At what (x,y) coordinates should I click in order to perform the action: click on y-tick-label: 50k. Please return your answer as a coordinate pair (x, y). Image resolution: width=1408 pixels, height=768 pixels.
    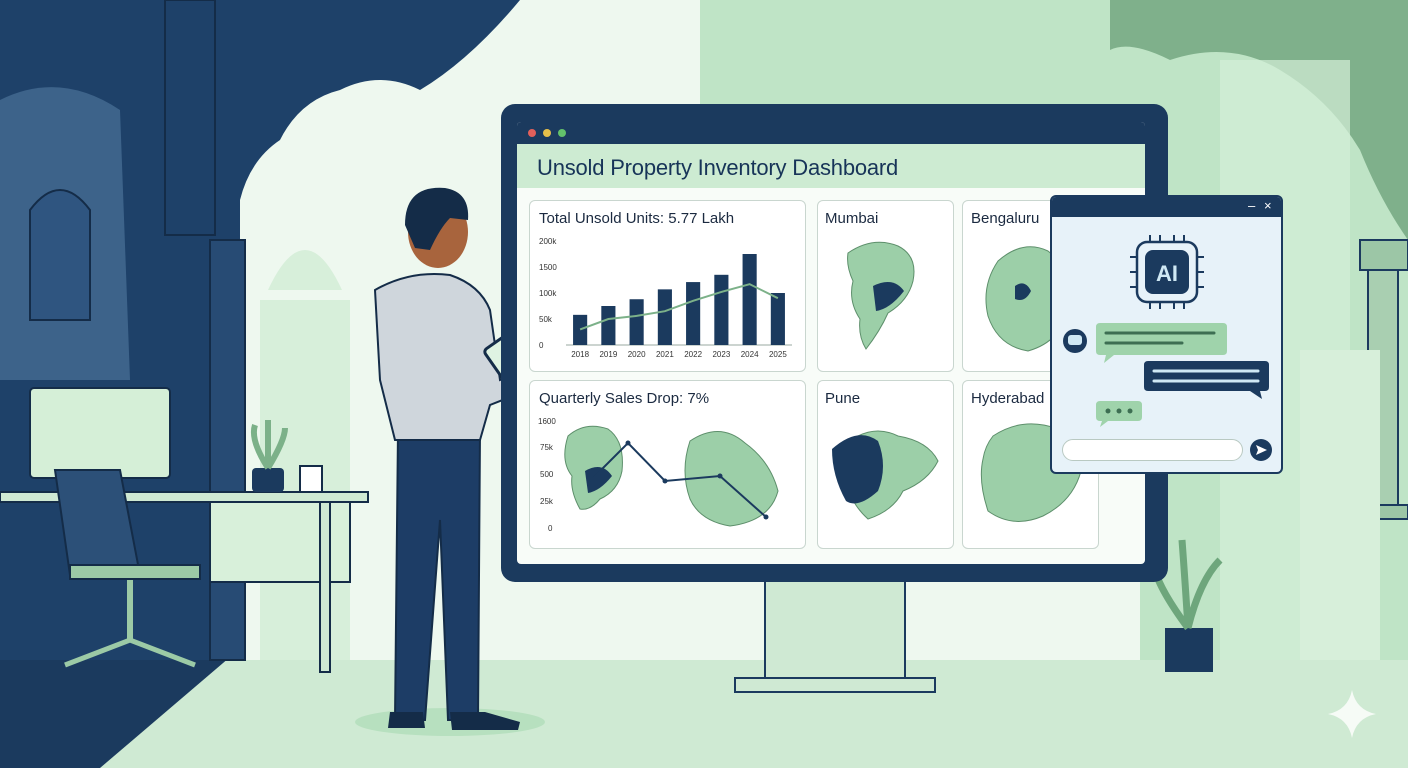
    Looking at the image, I should click on (546, 319).